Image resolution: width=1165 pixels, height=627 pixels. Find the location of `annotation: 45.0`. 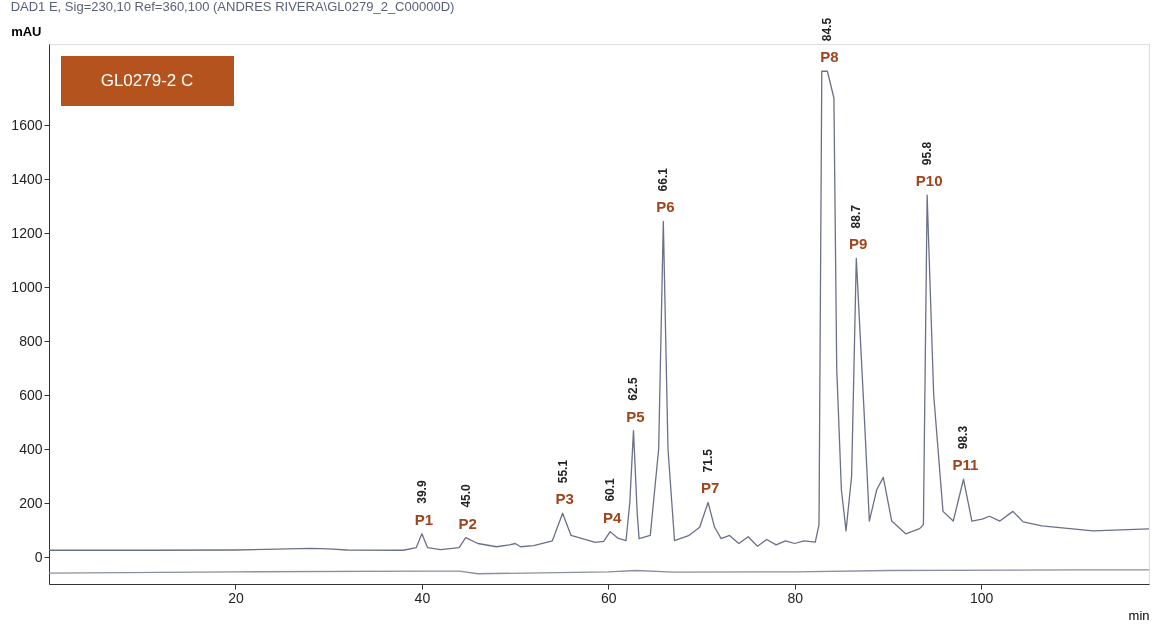

annotation: 45.0 is located at coordinates (465, 495).